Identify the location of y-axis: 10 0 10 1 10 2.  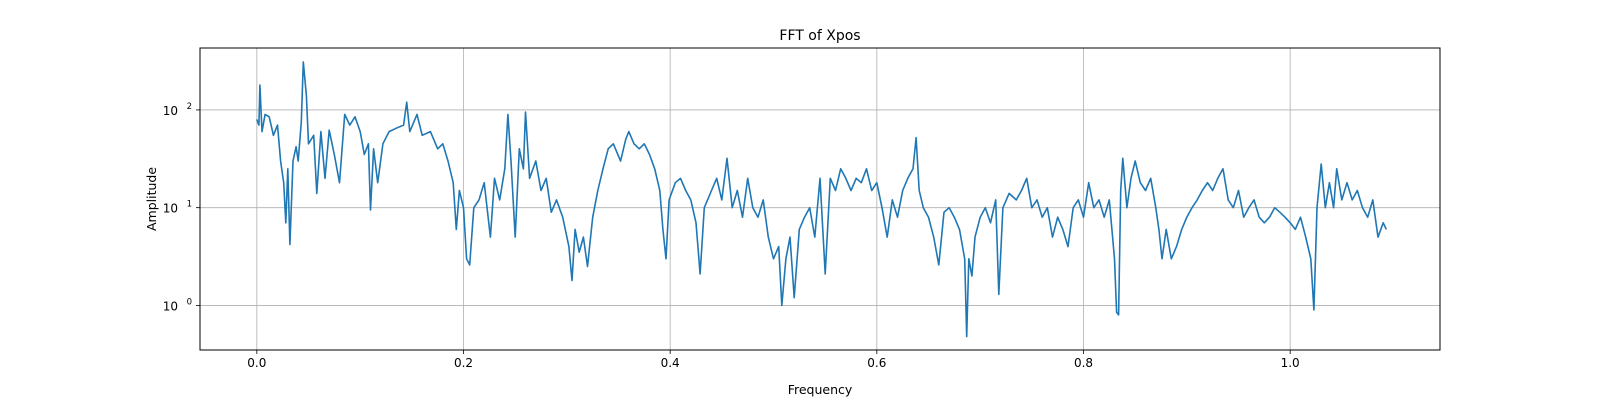
(181, 207).